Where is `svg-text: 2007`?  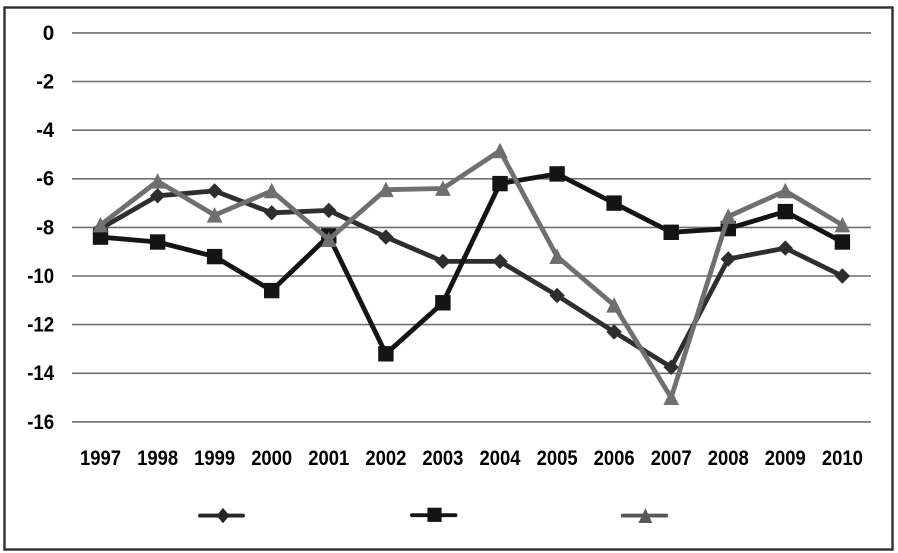
svg-text: 2007 is located at coordinates (671, 458).